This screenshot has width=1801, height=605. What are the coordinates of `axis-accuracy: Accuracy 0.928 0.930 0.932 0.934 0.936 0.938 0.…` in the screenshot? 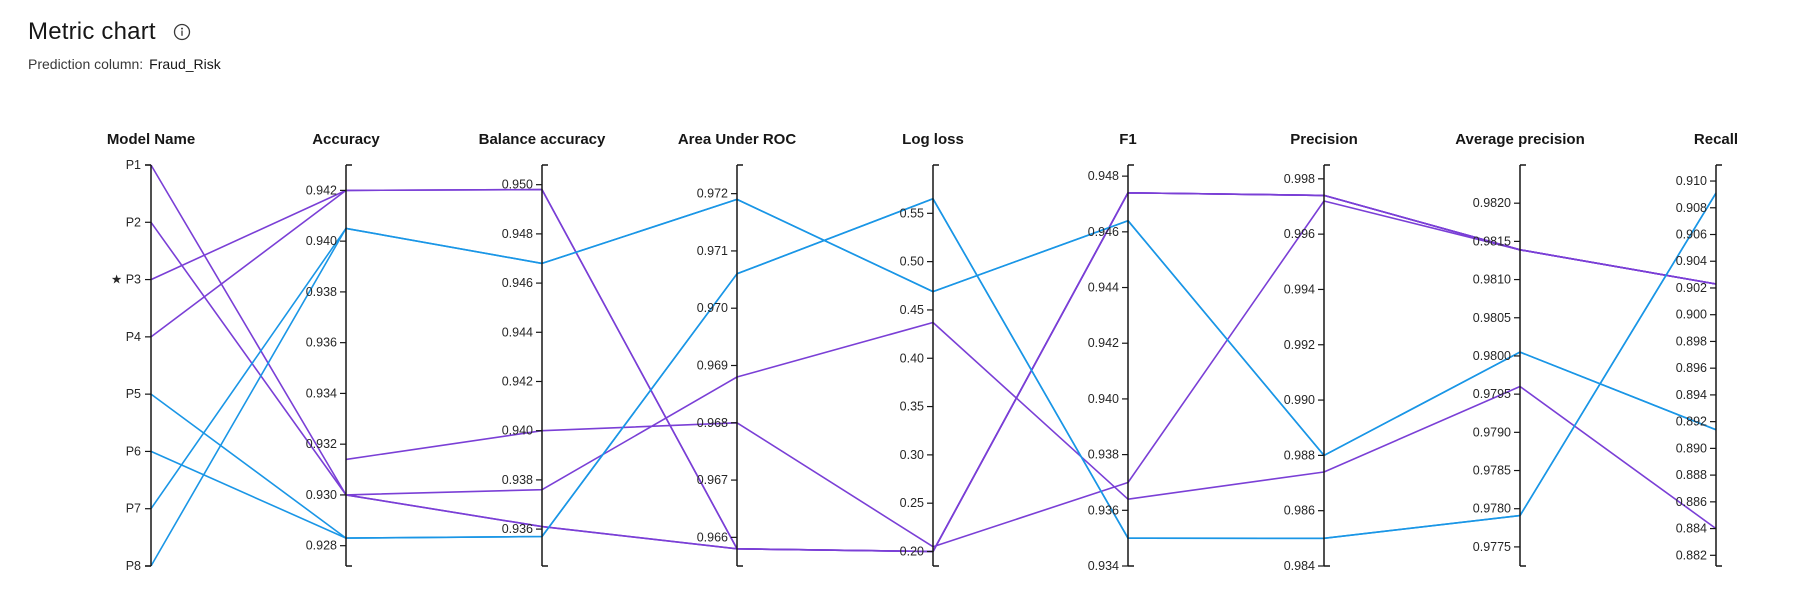 It's located at (343, 349).